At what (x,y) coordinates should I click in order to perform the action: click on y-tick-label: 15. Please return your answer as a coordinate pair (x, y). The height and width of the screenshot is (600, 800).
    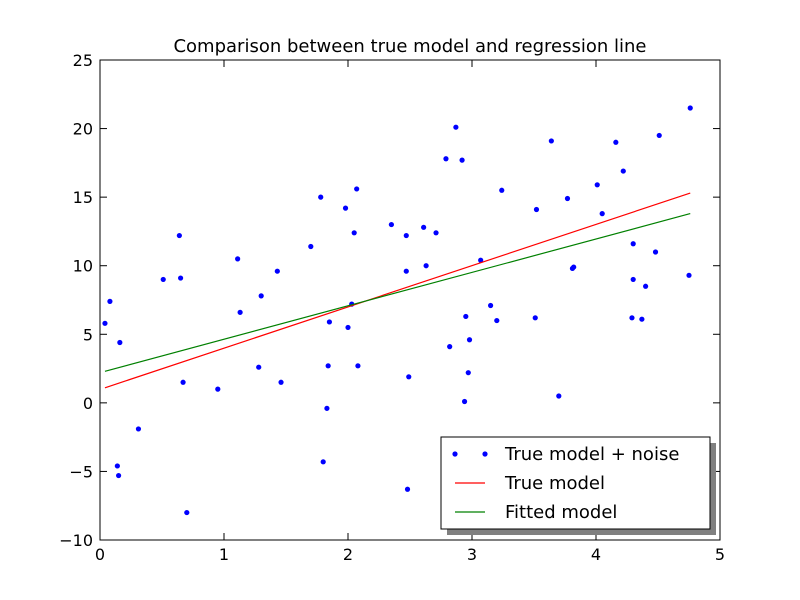
    Looking at the image, I should click on (83, 197).